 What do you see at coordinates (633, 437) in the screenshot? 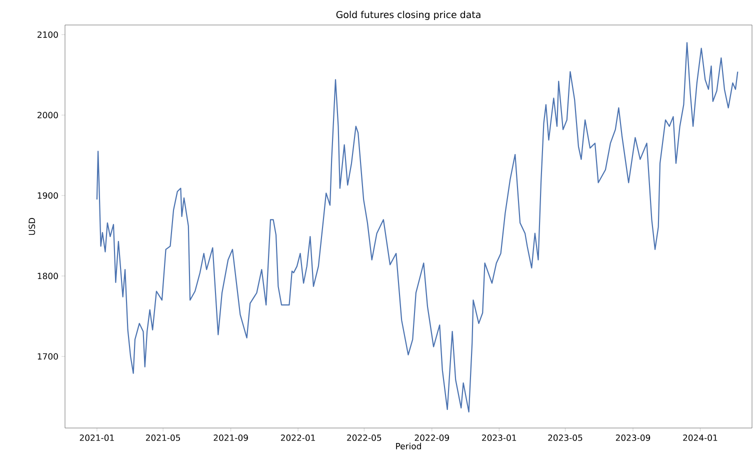
I see `x-tick-label: 2023-09` at bounding box center [633, 437].